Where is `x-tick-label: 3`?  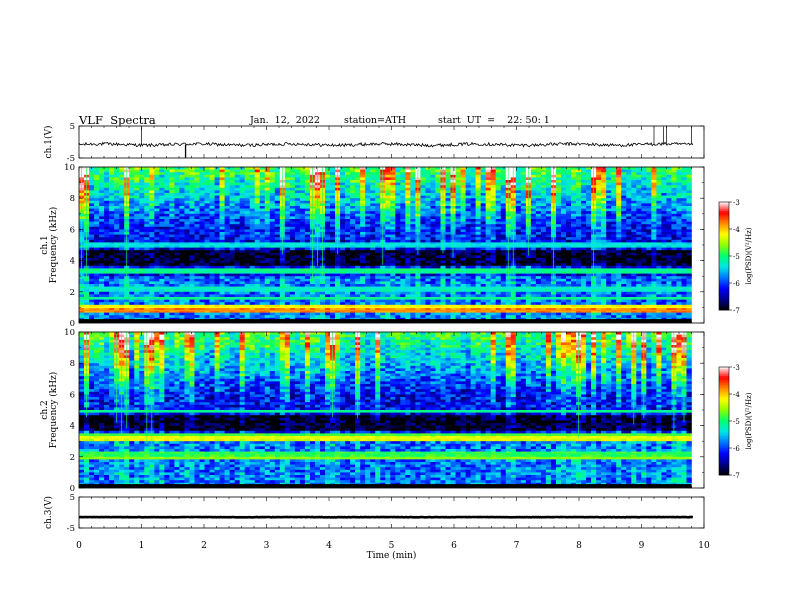 x-tick-label: 3 is located at coordinates (267, 546).